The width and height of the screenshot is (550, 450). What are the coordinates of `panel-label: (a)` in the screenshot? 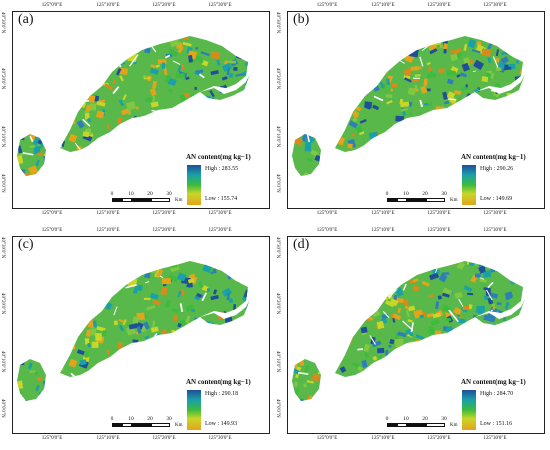 It's located at (26, 19).